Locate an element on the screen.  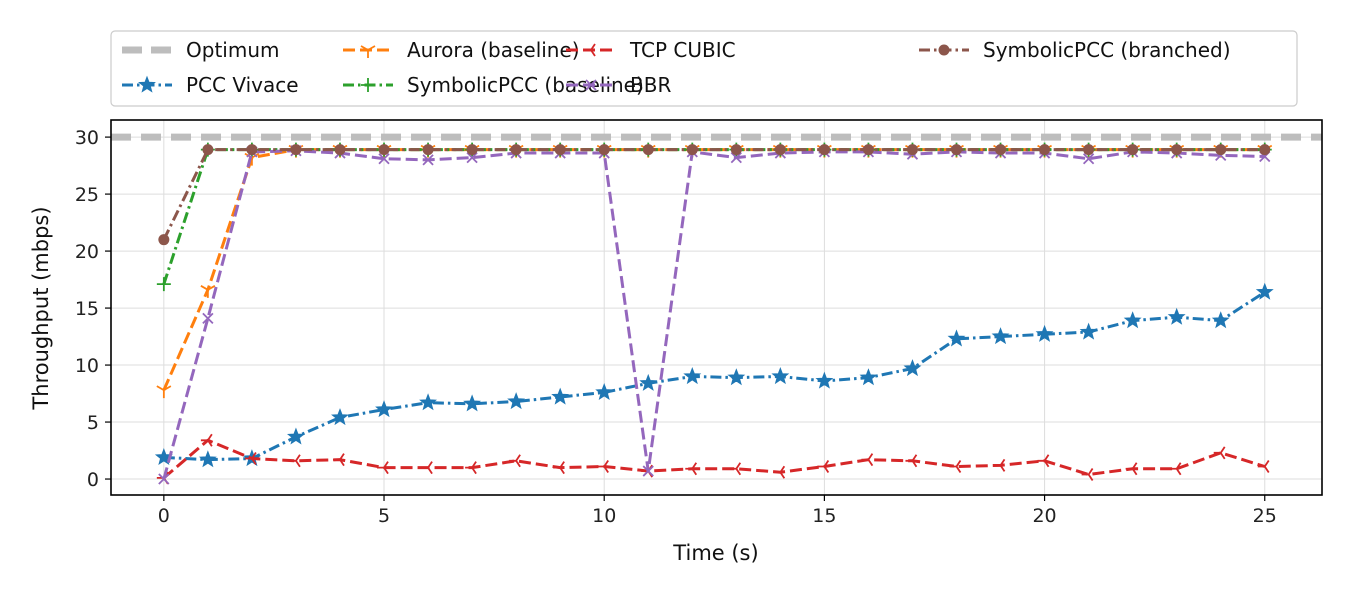
series-symbolicpcc-branched is located at coordinates (714, 195).